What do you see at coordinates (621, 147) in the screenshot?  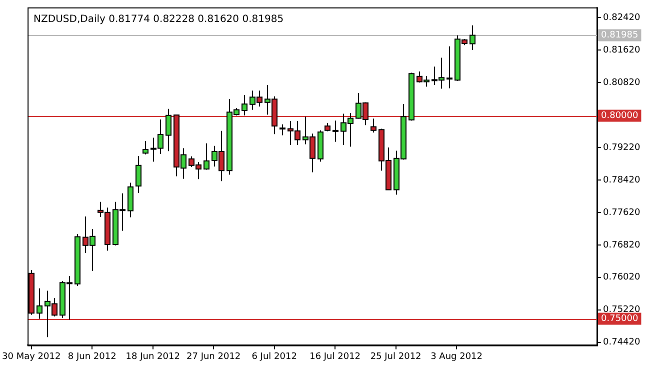 I see `y-tick-label: 0.79220` at bounding box center [621, 147].